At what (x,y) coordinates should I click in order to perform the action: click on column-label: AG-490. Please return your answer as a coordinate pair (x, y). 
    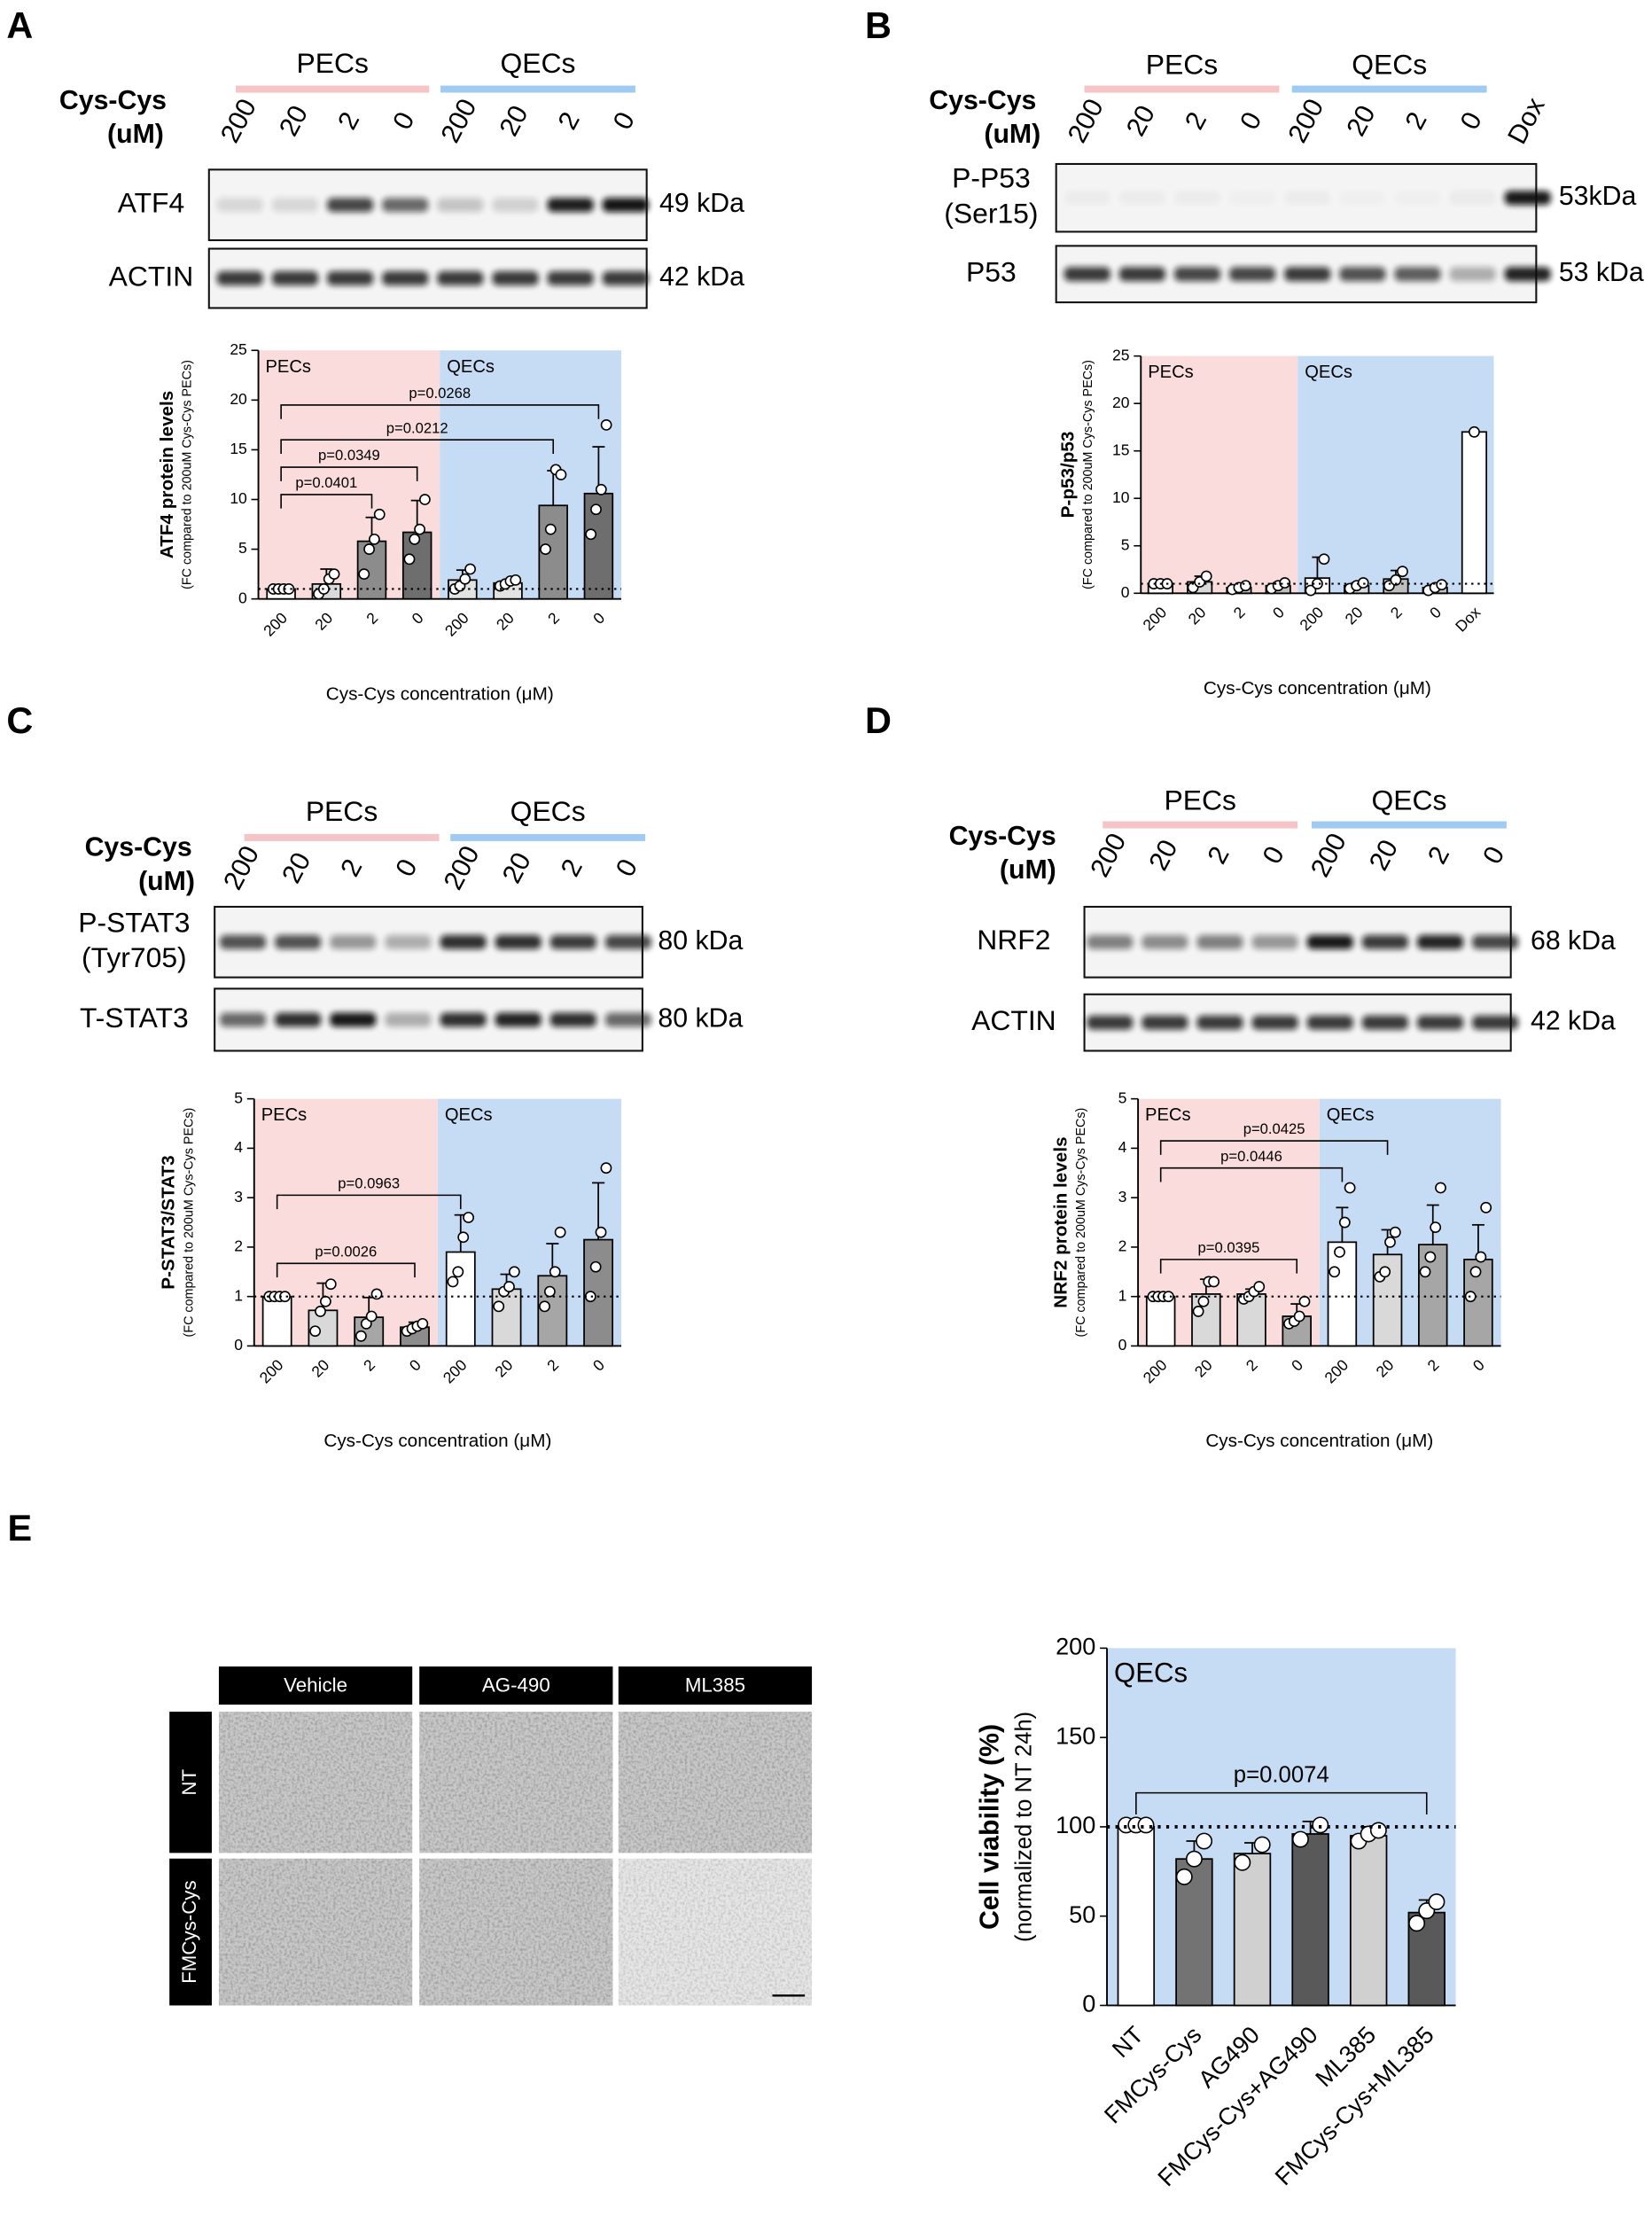
    Looking at the image, I should click on (516, 1685).